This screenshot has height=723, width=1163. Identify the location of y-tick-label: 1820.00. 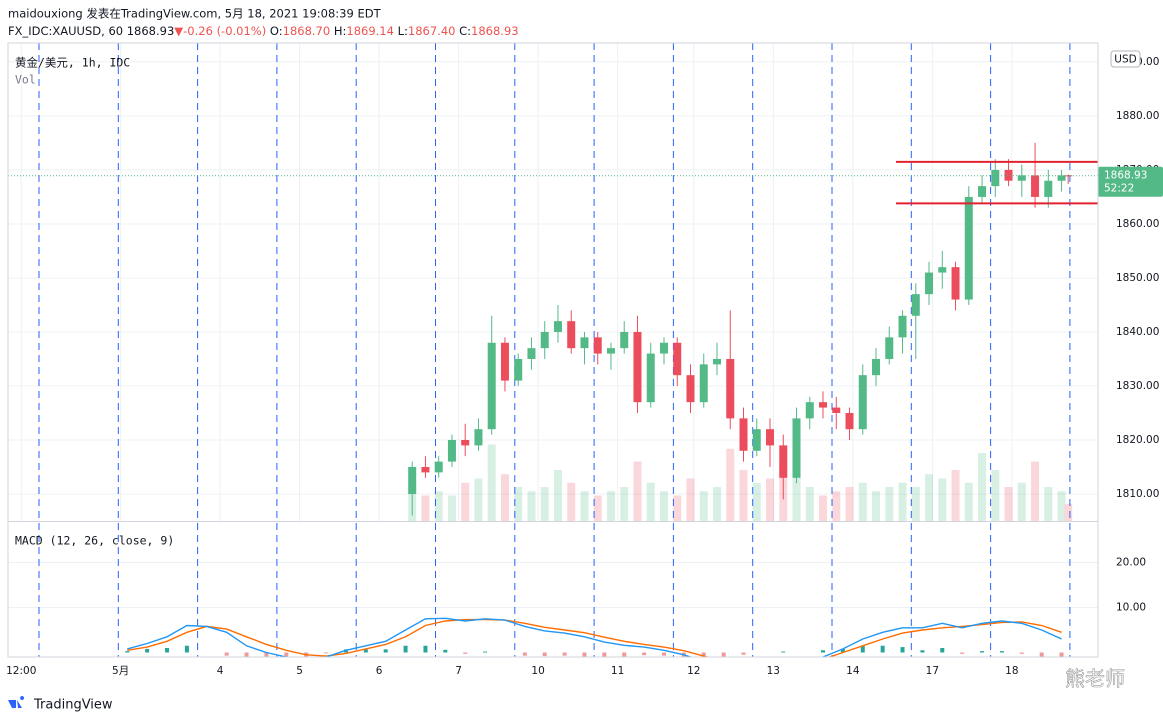
(1137, 440).